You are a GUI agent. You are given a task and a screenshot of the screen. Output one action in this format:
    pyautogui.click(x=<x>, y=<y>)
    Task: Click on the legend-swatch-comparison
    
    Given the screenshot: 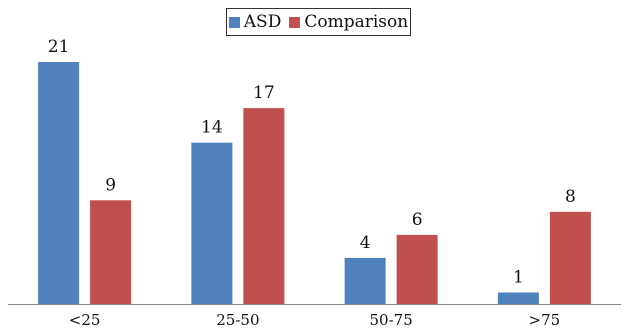 What is the action you would take?
    pyautogui.click(x=295, y=22)
    